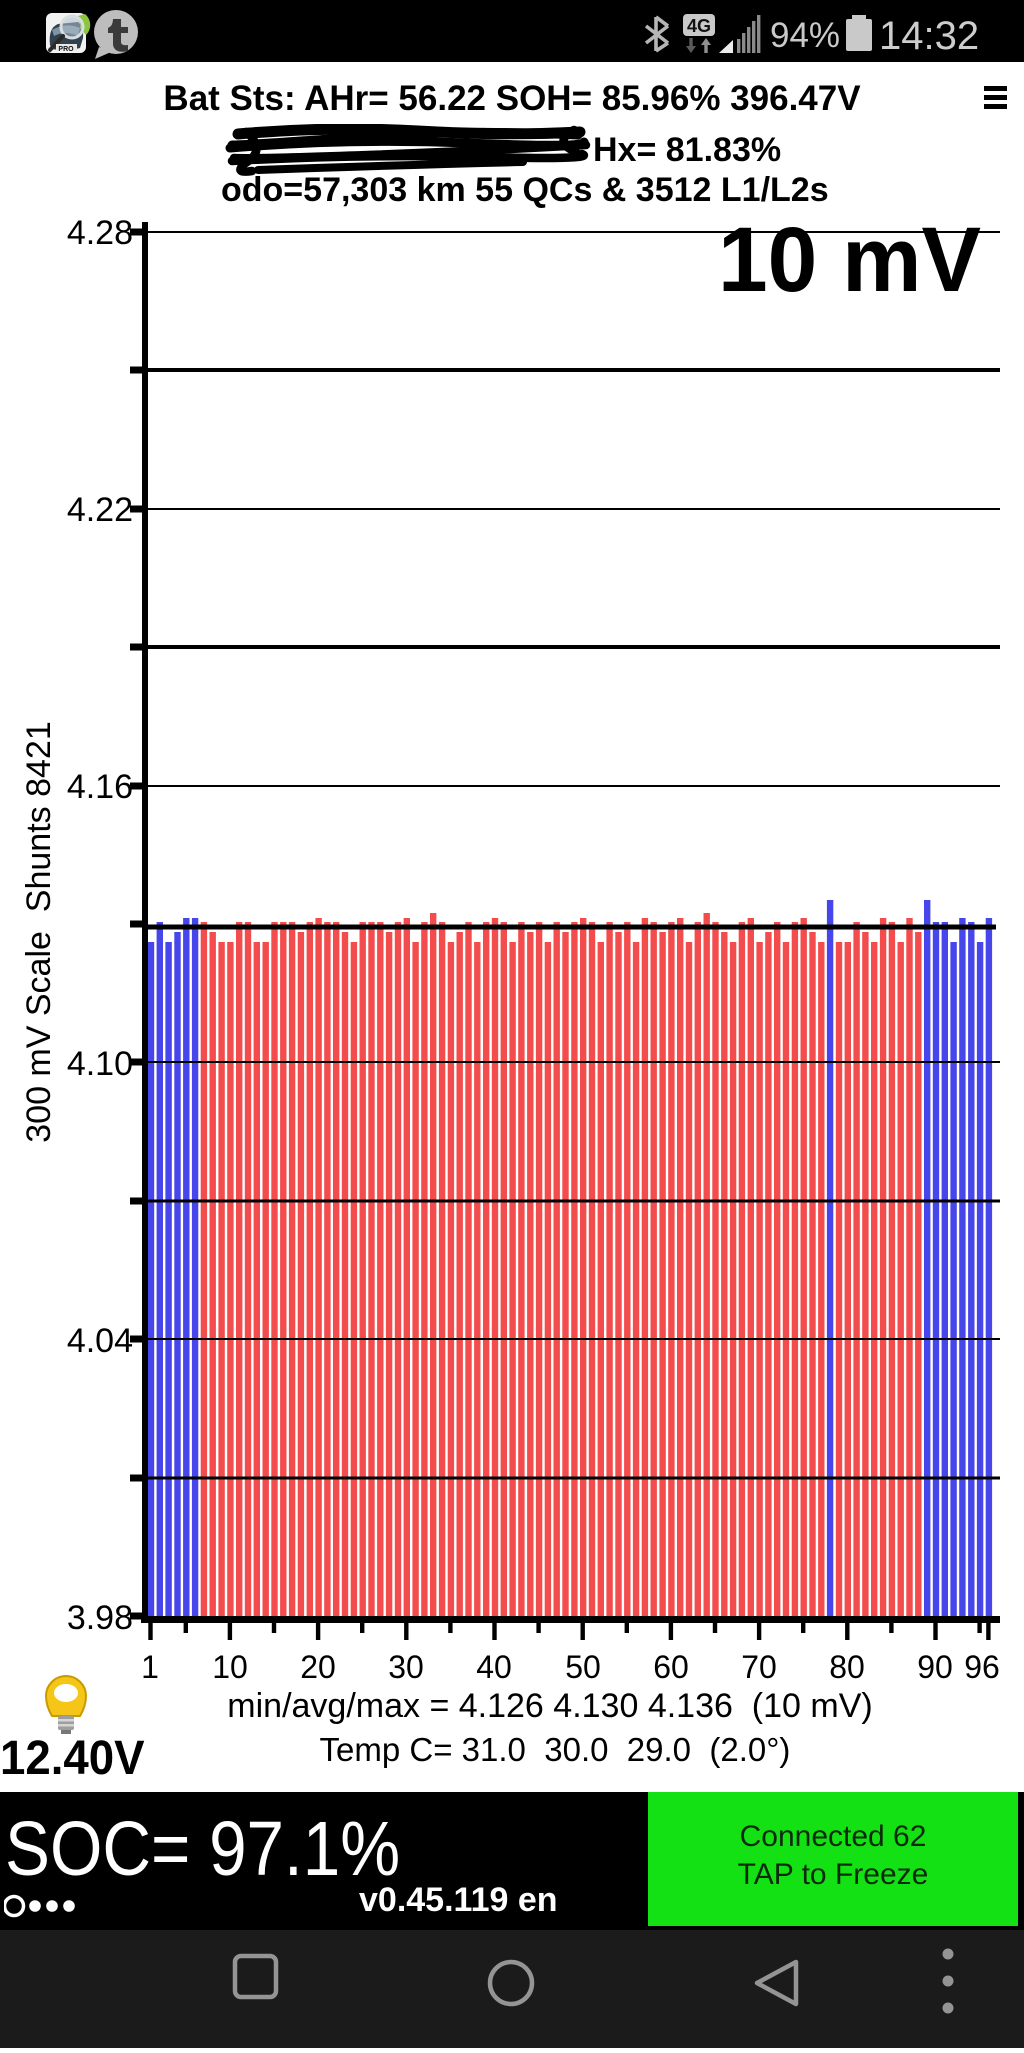  I want to click on svg-text: 96, so click(982, 1667).